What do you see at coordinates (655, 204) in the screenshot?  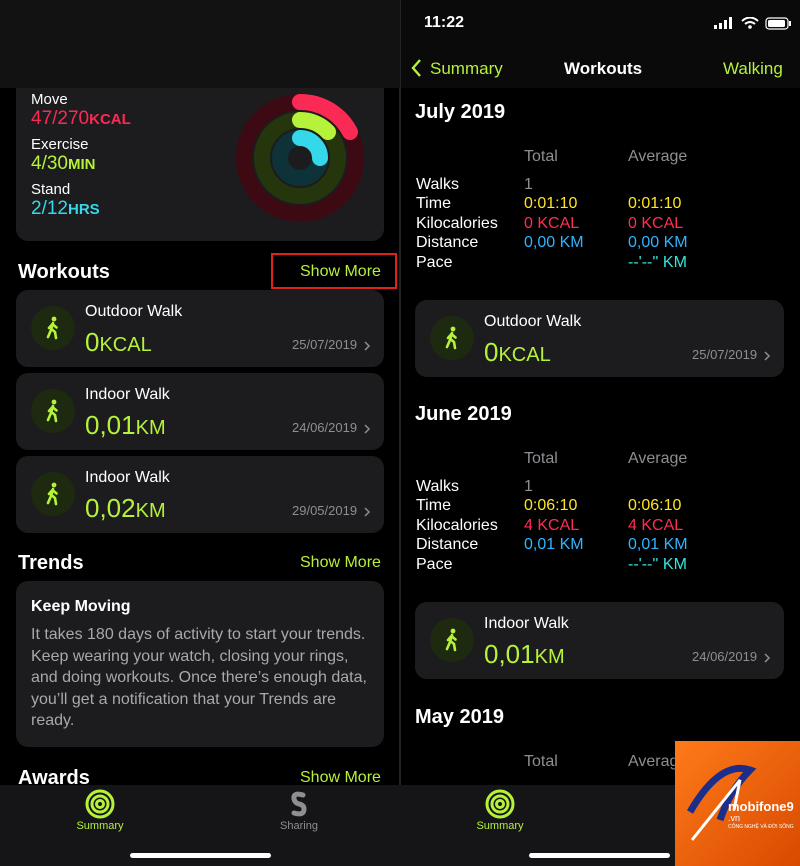 I see `row-average: 0:01:10` at bounding box center [655, 204].